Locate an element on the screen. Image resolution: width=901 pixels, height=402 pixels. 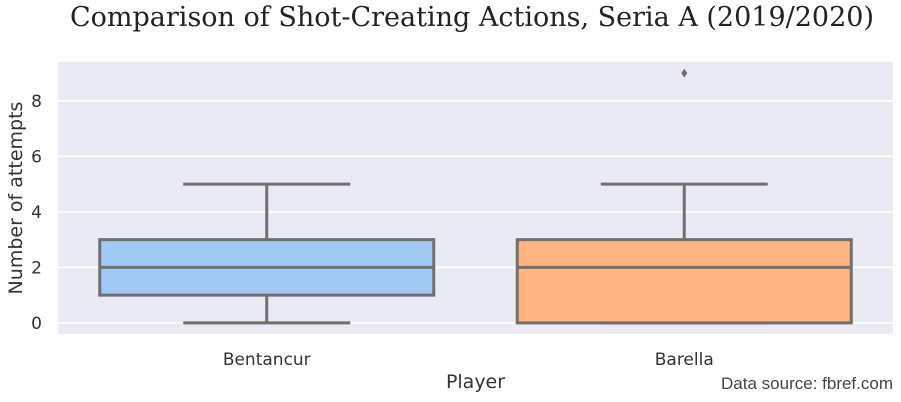
y-tick-label: 8 is located at coordinates (36, 102).